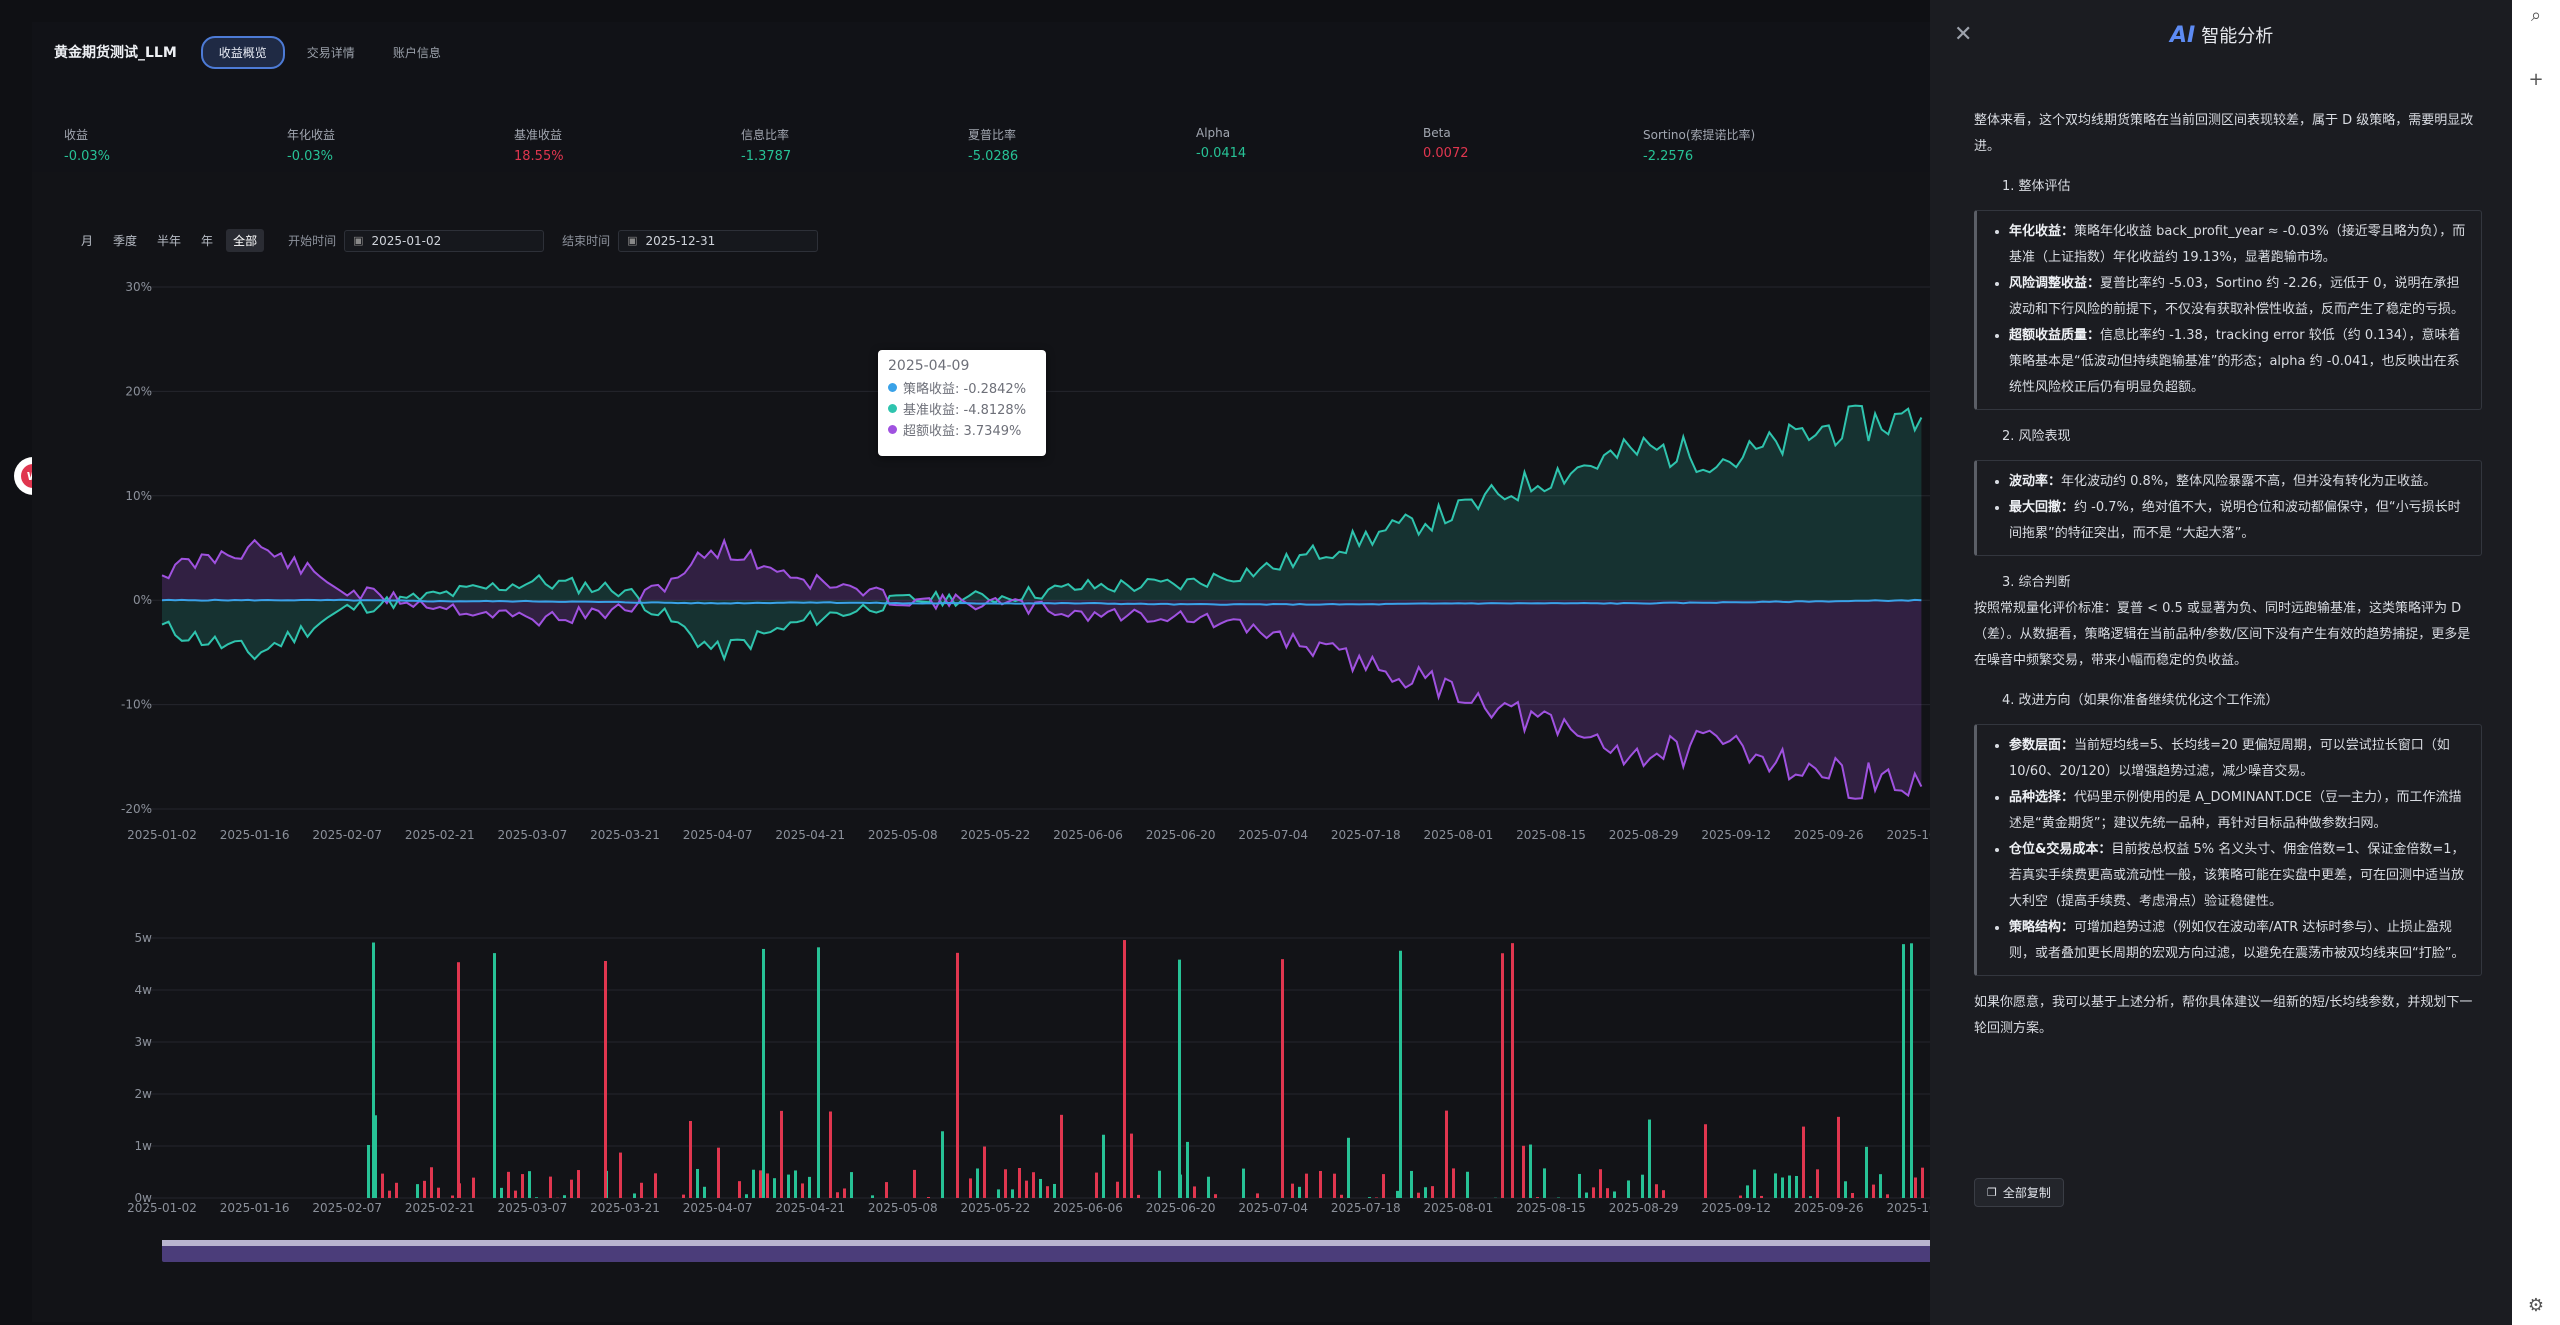 The height and width of the screenshot is (1325, 2560). Describe the element at coordinates (810, 835) in the screenshot. I see `x-tick-label: 2025-04-21` at that location.